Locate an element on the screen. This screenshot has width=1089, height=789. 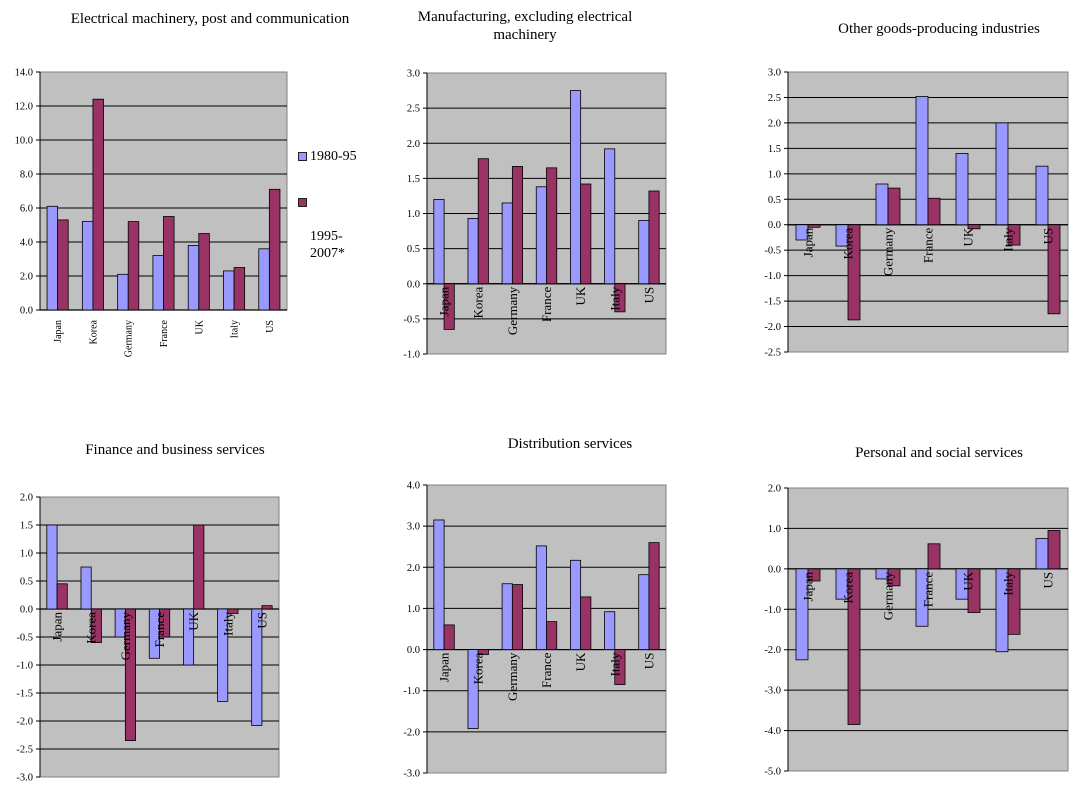
y-tick-label: 1.0 is located at coordinates (774, 529).